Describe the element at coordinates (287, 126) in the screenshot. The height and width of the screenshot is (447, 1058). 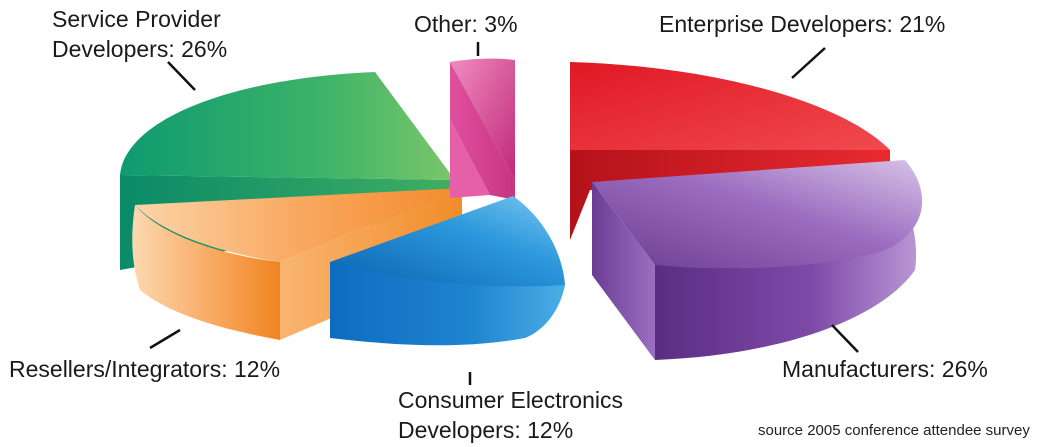
I see `slice-service-provider-top` at that location.